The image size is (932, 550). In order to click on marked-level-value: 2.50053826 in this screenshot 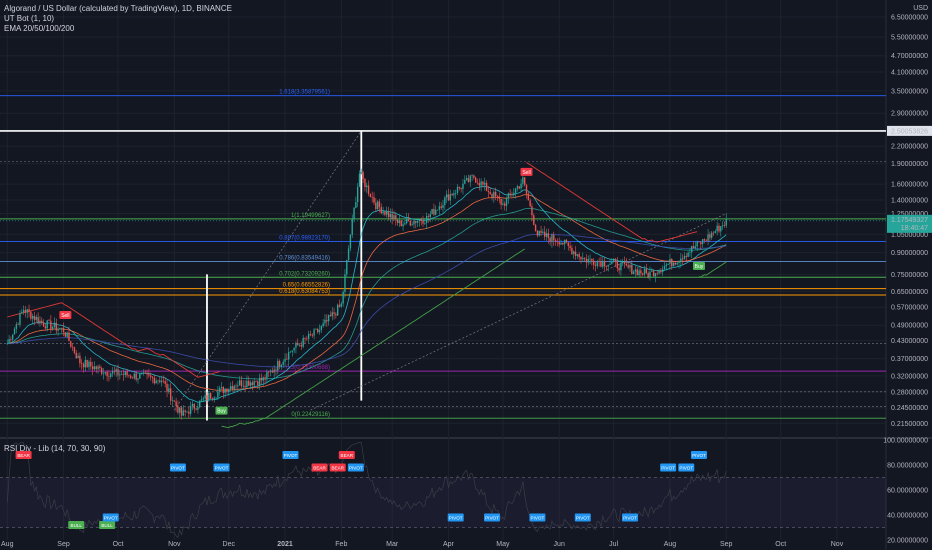, I will do `click(909, 131)`.